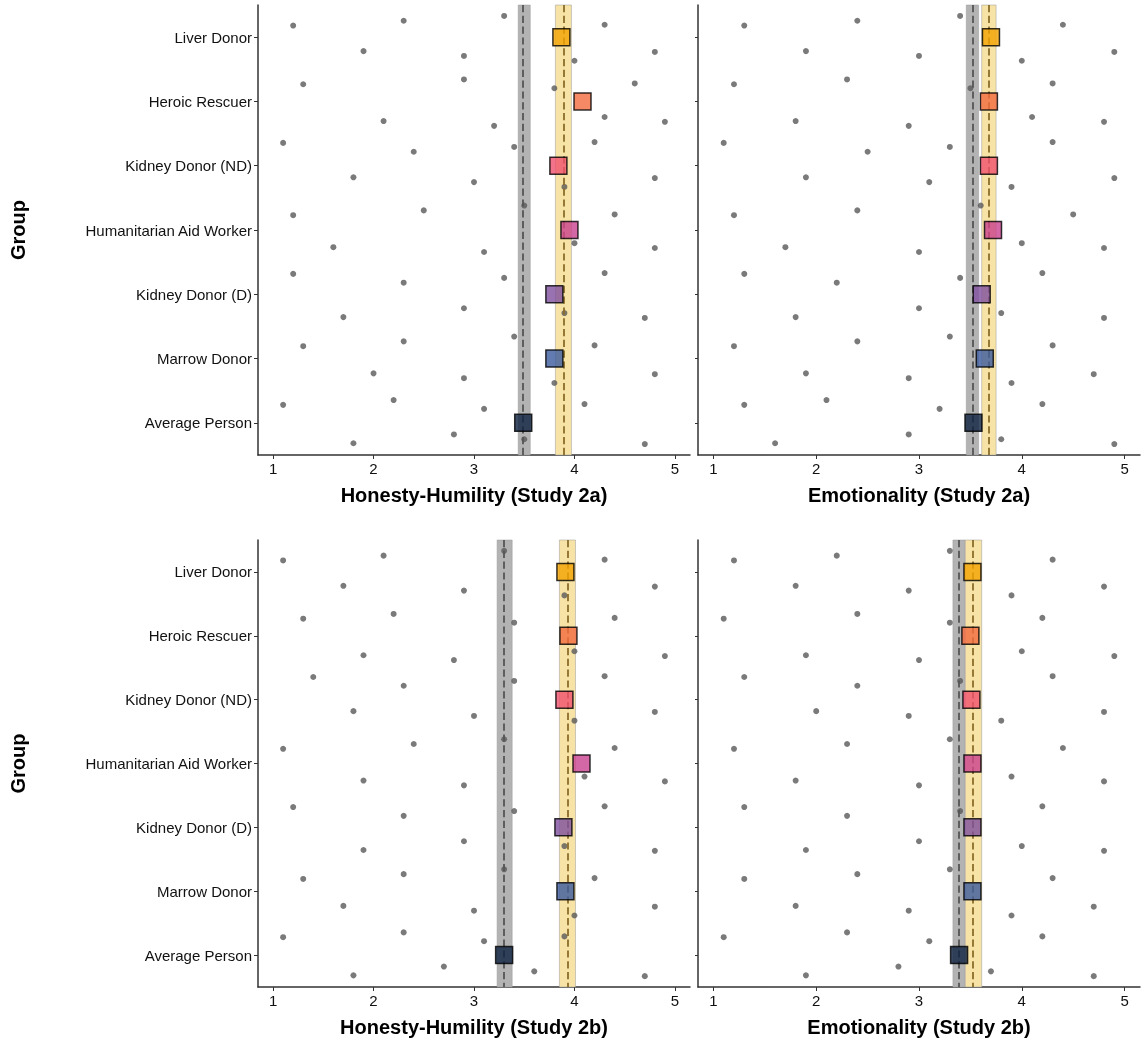 The image size is (1148, 1042). I want to click on x-axis-title: Emotionality (Study 2b), so click(919, 1027).